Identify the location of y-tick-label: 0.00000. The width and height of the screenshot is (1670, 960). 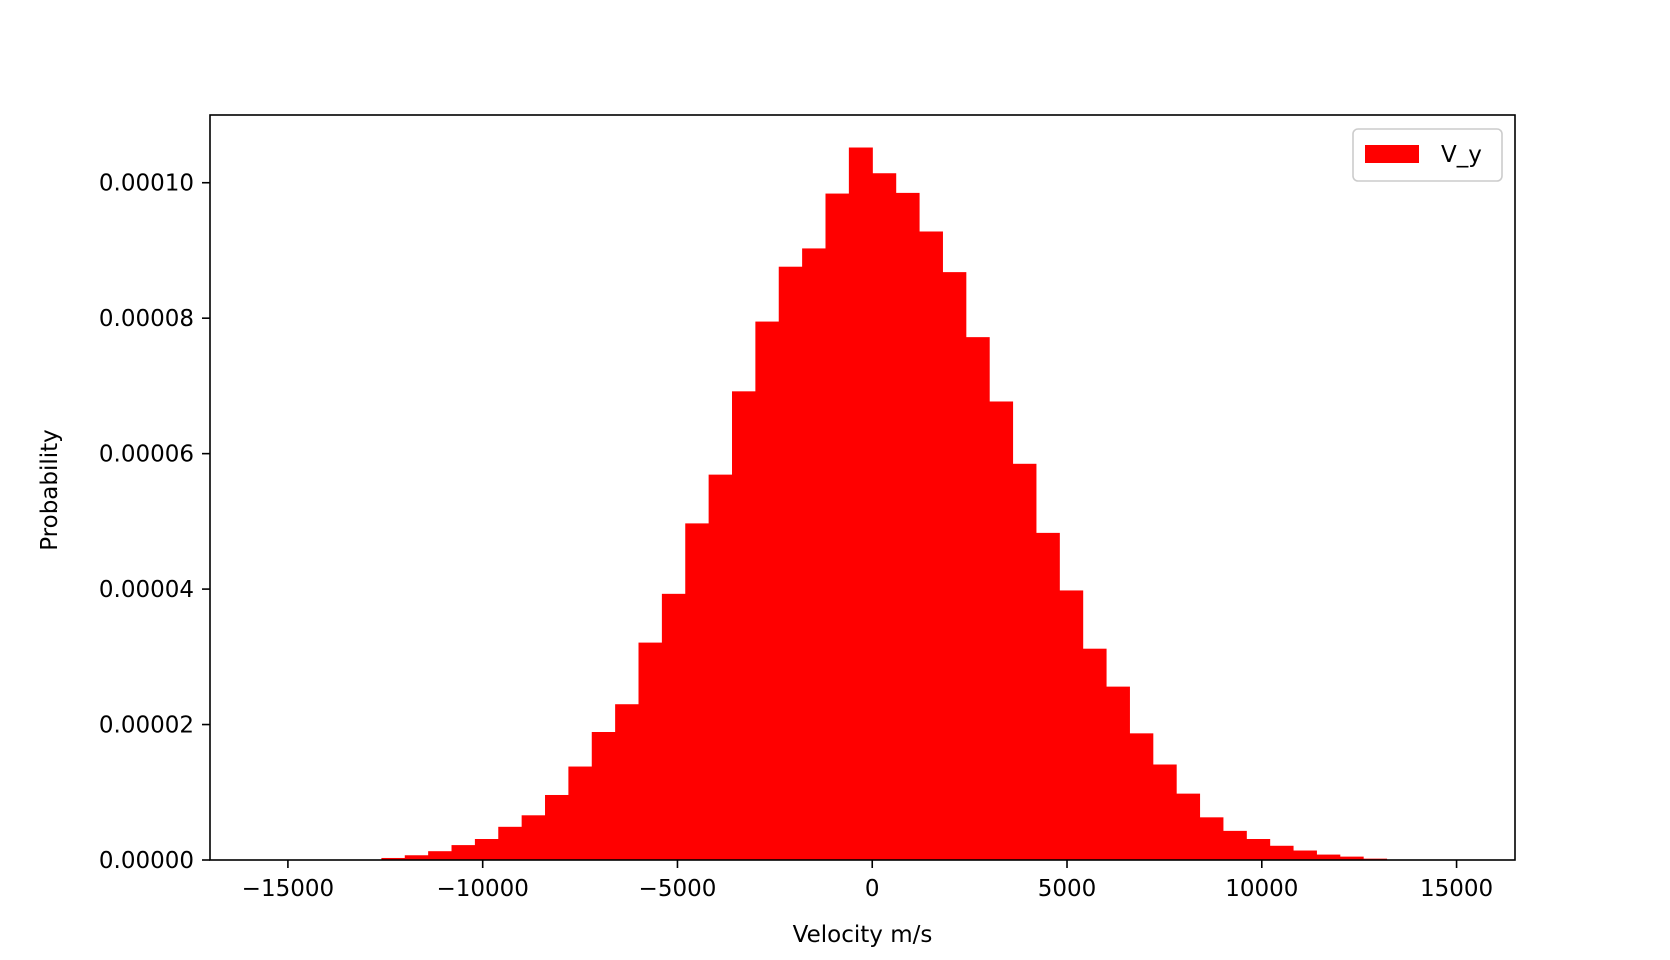
(146, 861).